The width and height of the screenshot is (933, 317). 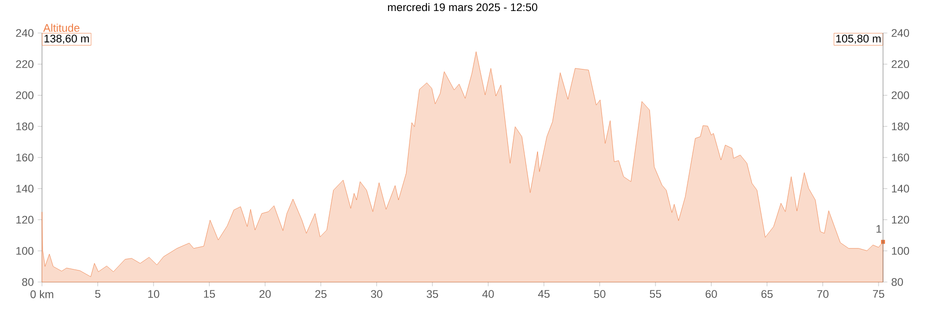 What do you see at coordinates (463, 7) in the screenshot?
I see `chart-title: mercredi 19 mars 2025 - 12:50` at bounding box center [463, 7].